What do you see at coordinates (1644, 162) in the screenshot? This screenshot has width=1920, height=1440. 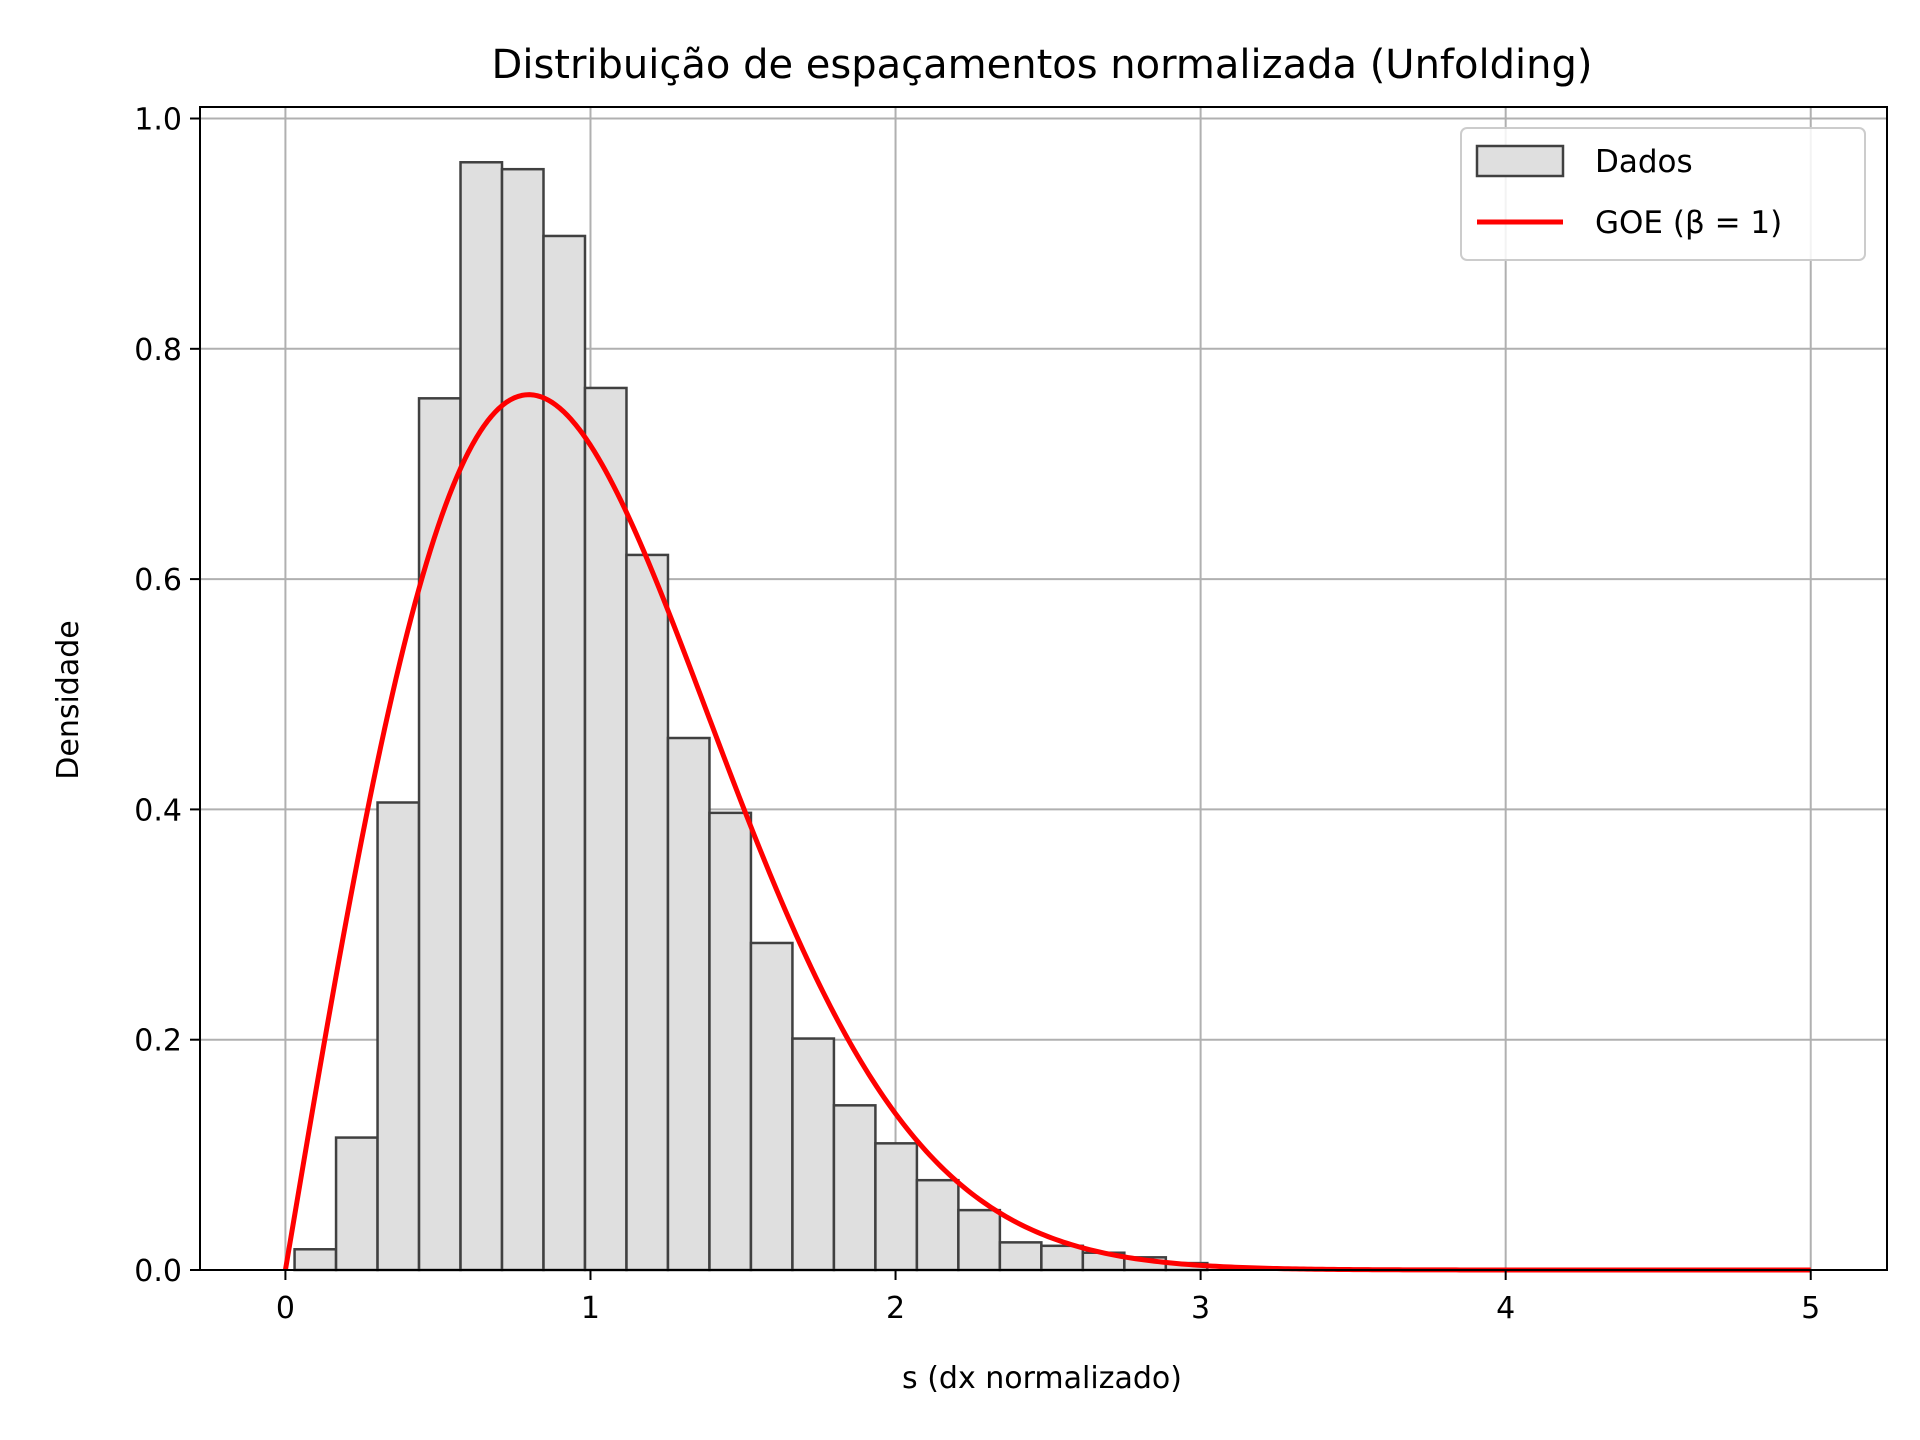 I see `legend-label-histogram: Dados` at bounding box center [1644, 162].